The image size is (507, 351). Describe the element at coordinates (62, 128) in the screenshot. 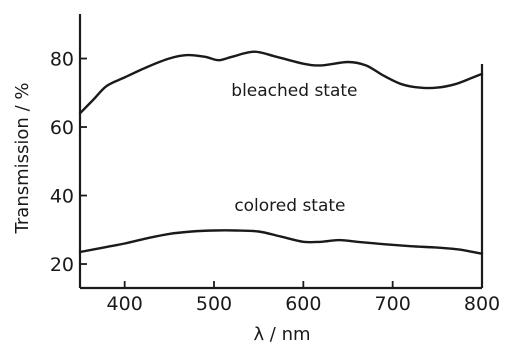

I see `y-tick-label: 60` at that location.